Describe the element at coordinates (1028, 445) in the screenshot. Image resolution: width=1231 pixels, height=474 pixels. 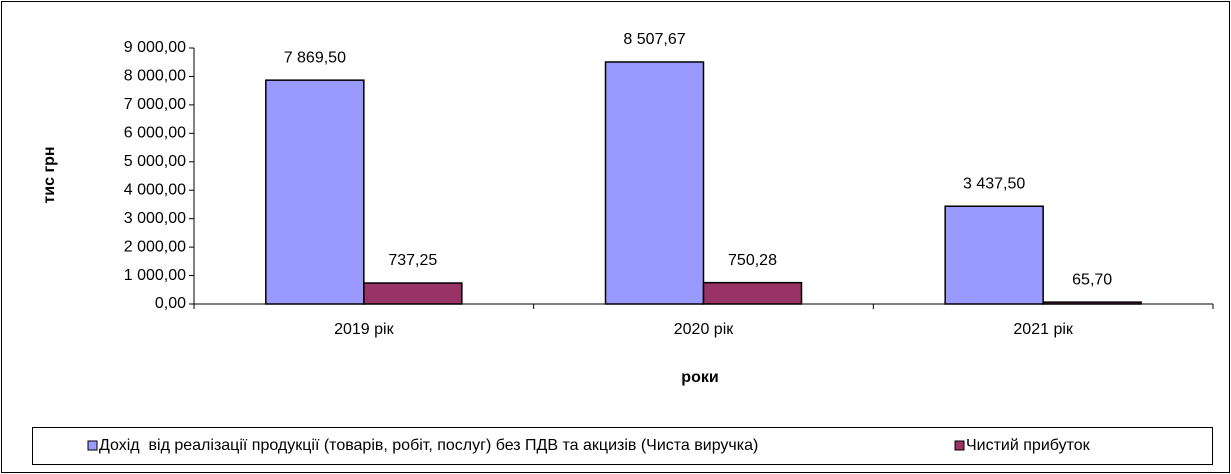
I see `legend-label: Чистий прибуток` at that location.